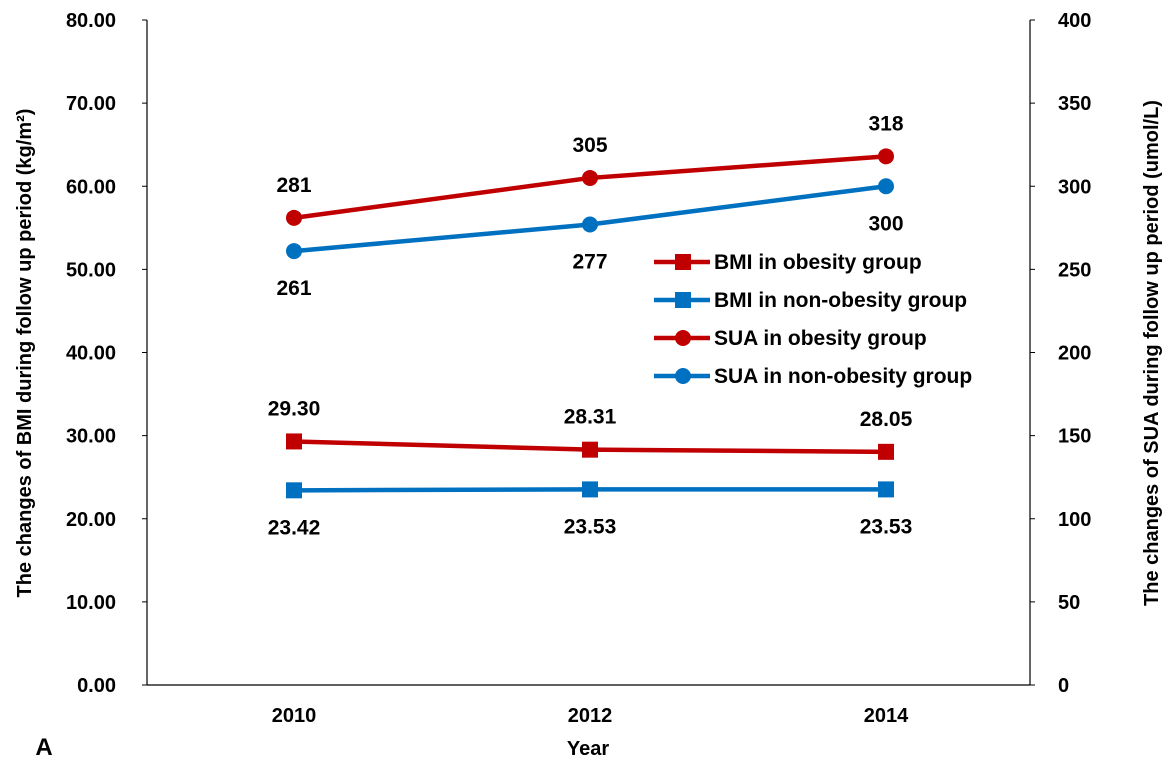 The image size is (1171, 765). What do you see at coordinates (840, 300) in the screenshot?
I see `legend-label-bmi-in-non-obesity-group: BMI in non-obesity group` at bounding box center [840, 300].